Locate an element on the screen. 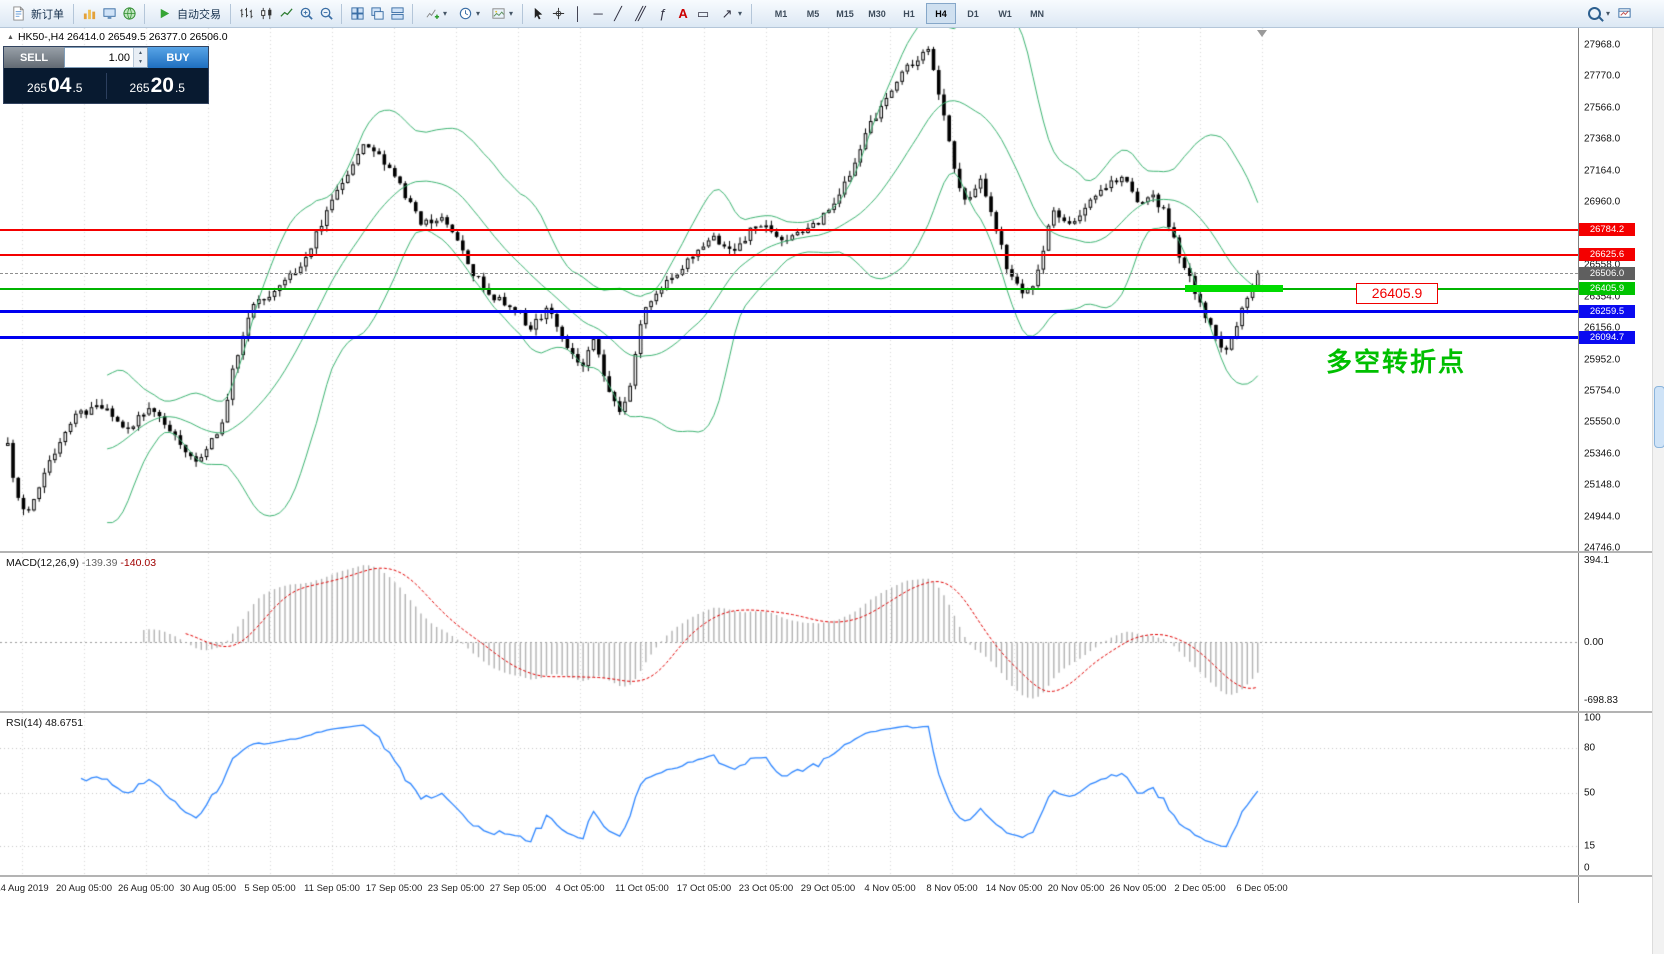 The image size is (1664, 954). price-scale is located at coordinates (1615, 465).